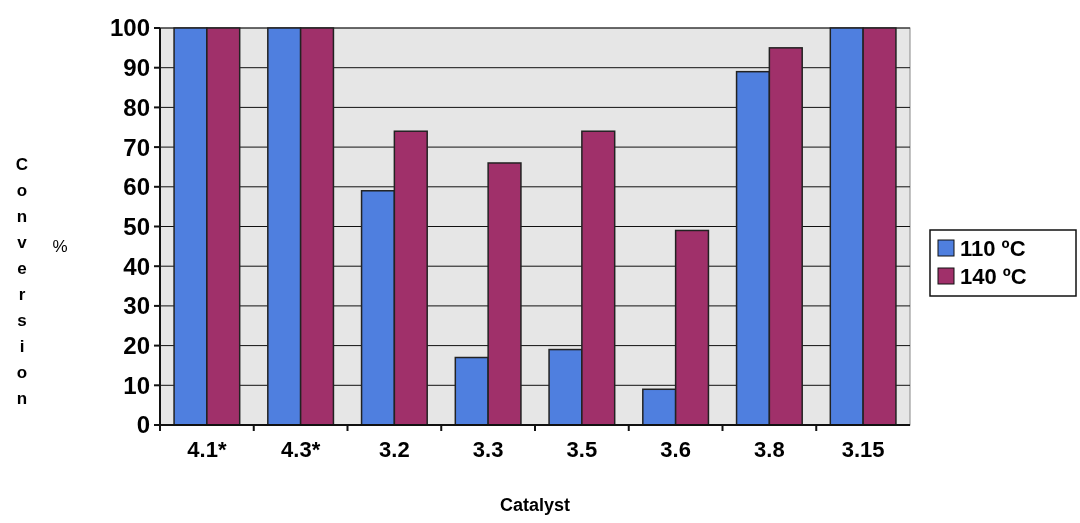  Describe the element at coordinates (394, 449) in the screenshot. I see `x-tick-label: 3.2` at that location.